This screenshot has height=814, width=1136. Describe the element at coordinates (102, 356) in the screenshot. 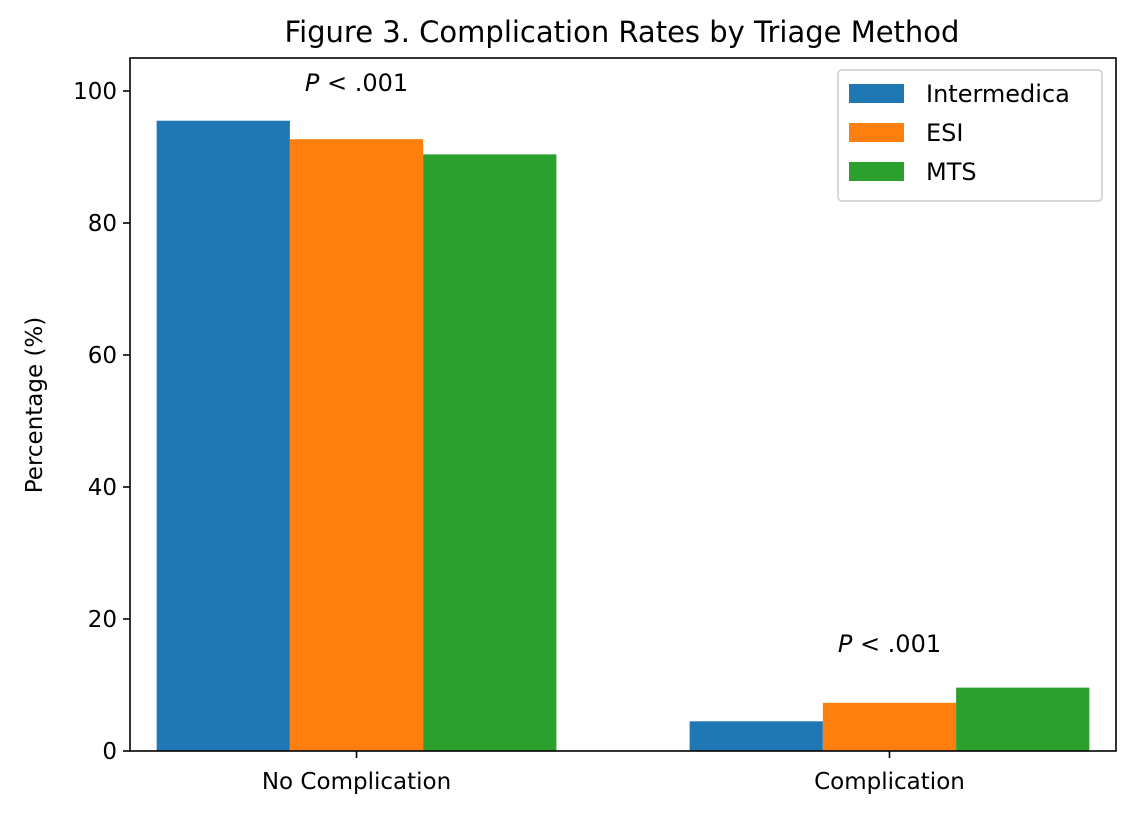

I see `y-tick-label: 60` at that location.